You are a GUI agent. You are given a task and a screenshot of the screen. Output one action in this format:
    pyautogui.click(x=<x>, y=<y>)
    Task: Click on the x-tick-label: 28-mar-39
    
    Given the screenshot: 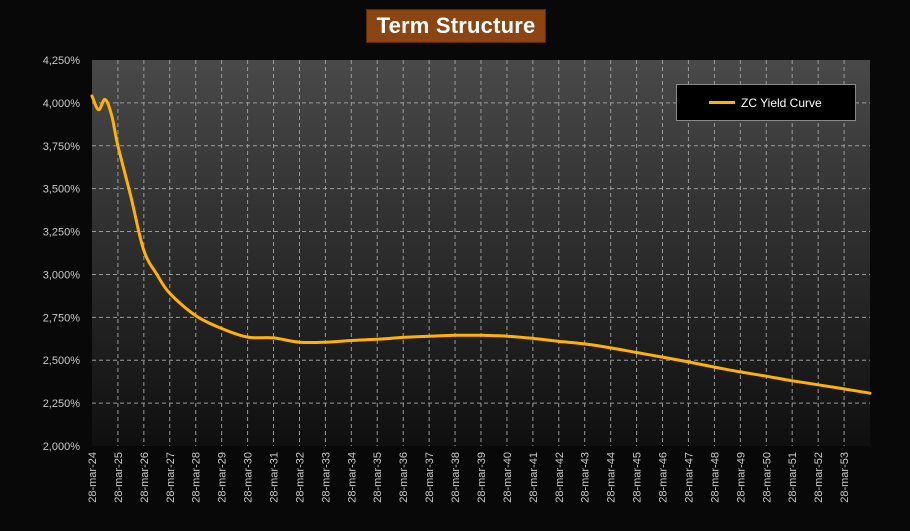 What is the action you would take?
    pyautogui.click(x=482, y=477)
    